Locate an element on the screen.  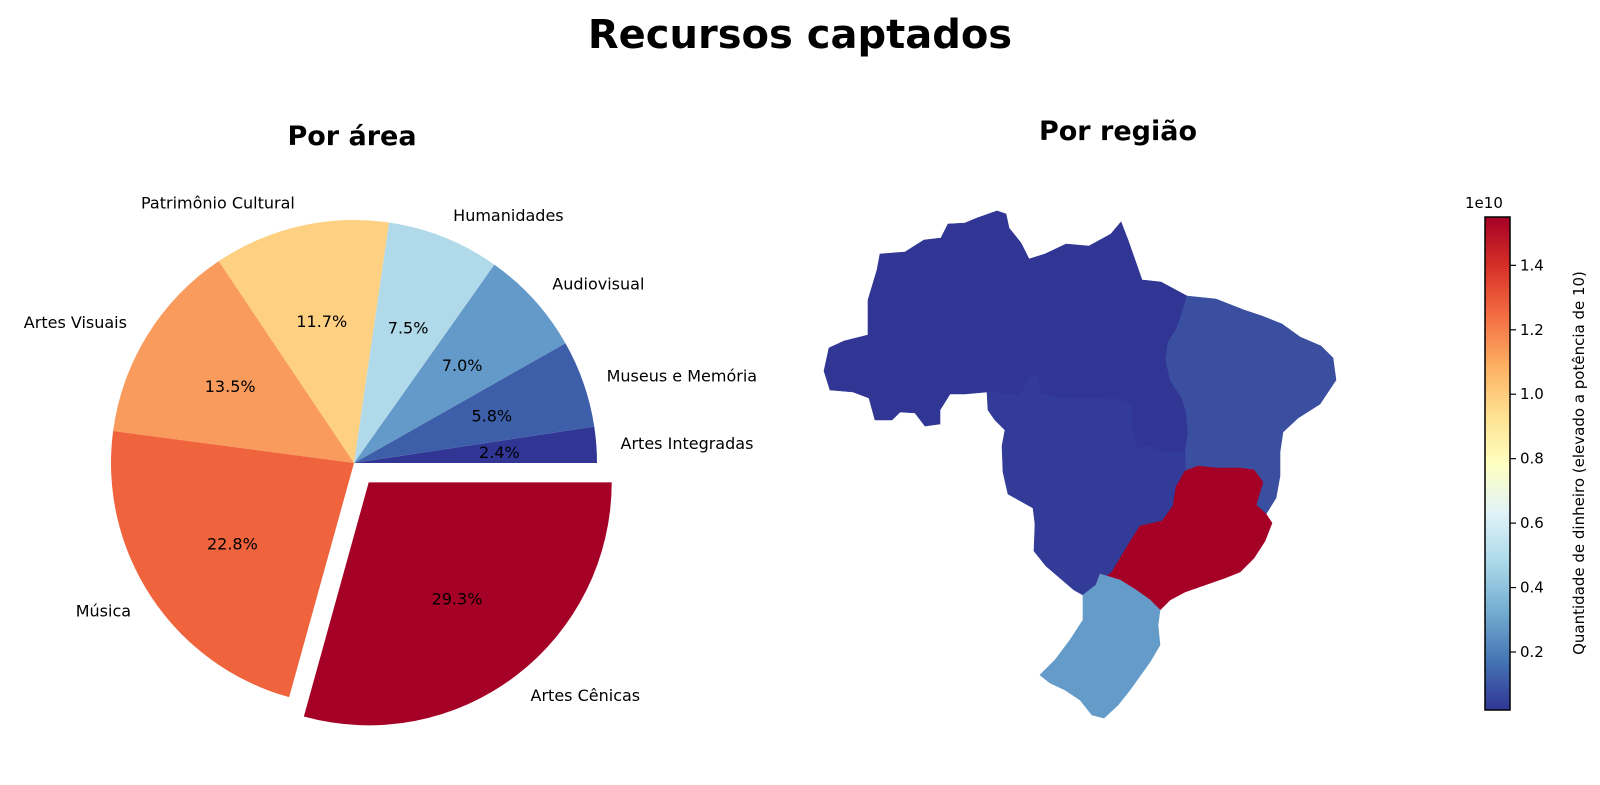
pie-slice-percent: 5.8% is located at coordinates (491, 415).